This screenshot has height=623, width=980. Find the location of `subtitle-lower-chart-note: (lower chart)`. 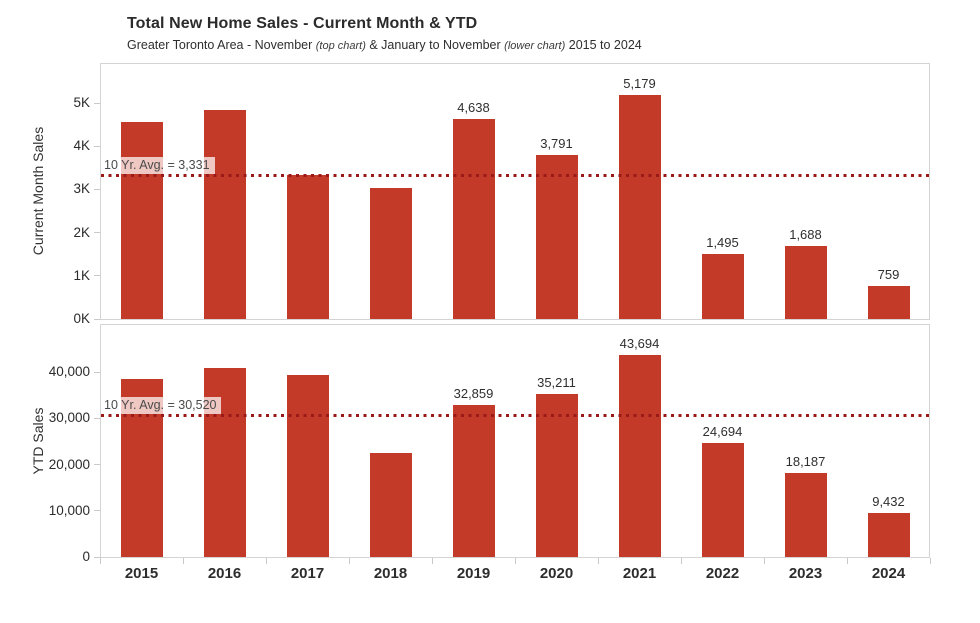

subtitle-lower-chart-note: (lower chart) is located at coordinates (535, 46).